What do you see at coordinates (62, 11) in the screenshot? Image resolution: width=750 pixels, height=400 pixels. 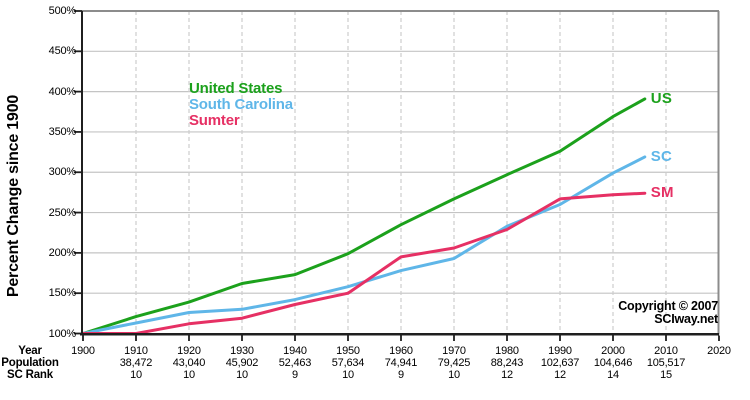 I see `y-tick-label-500: 500%` at bounding box center [62, 11].